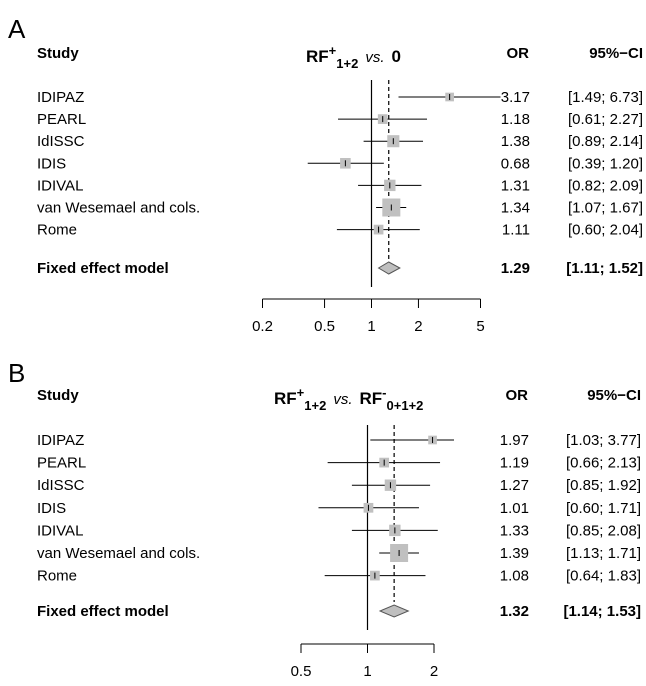  I want to click on or-value: 1.34, so click(515, 208).